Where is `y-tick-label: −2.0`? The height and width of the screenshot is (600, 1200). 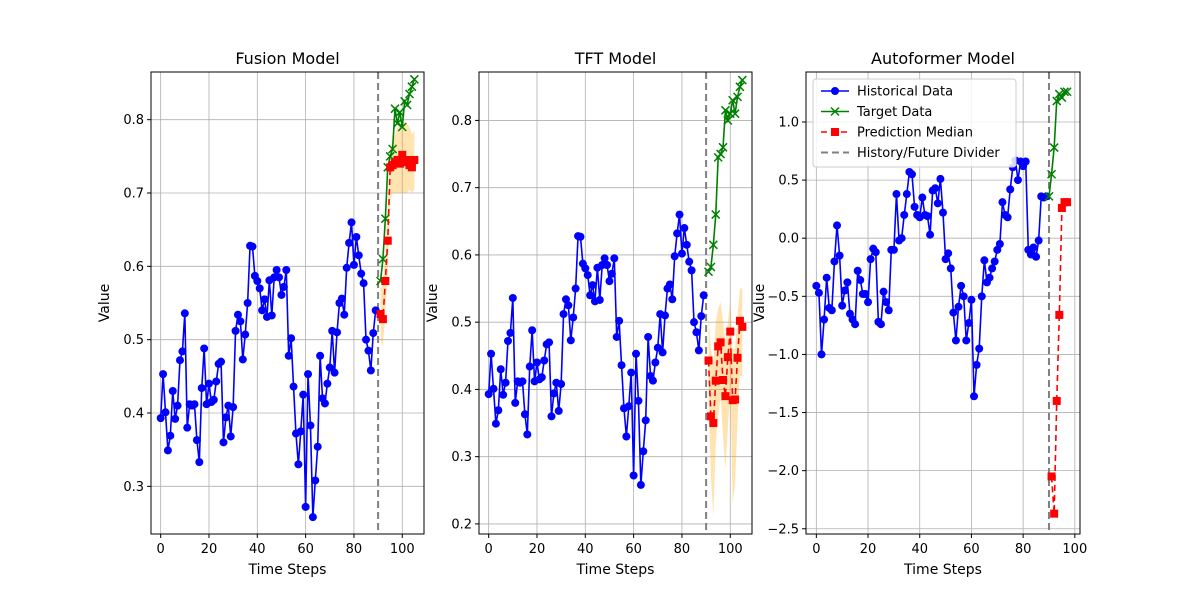 y-tick-label: −2.0 is located at coordinates (783, 471).